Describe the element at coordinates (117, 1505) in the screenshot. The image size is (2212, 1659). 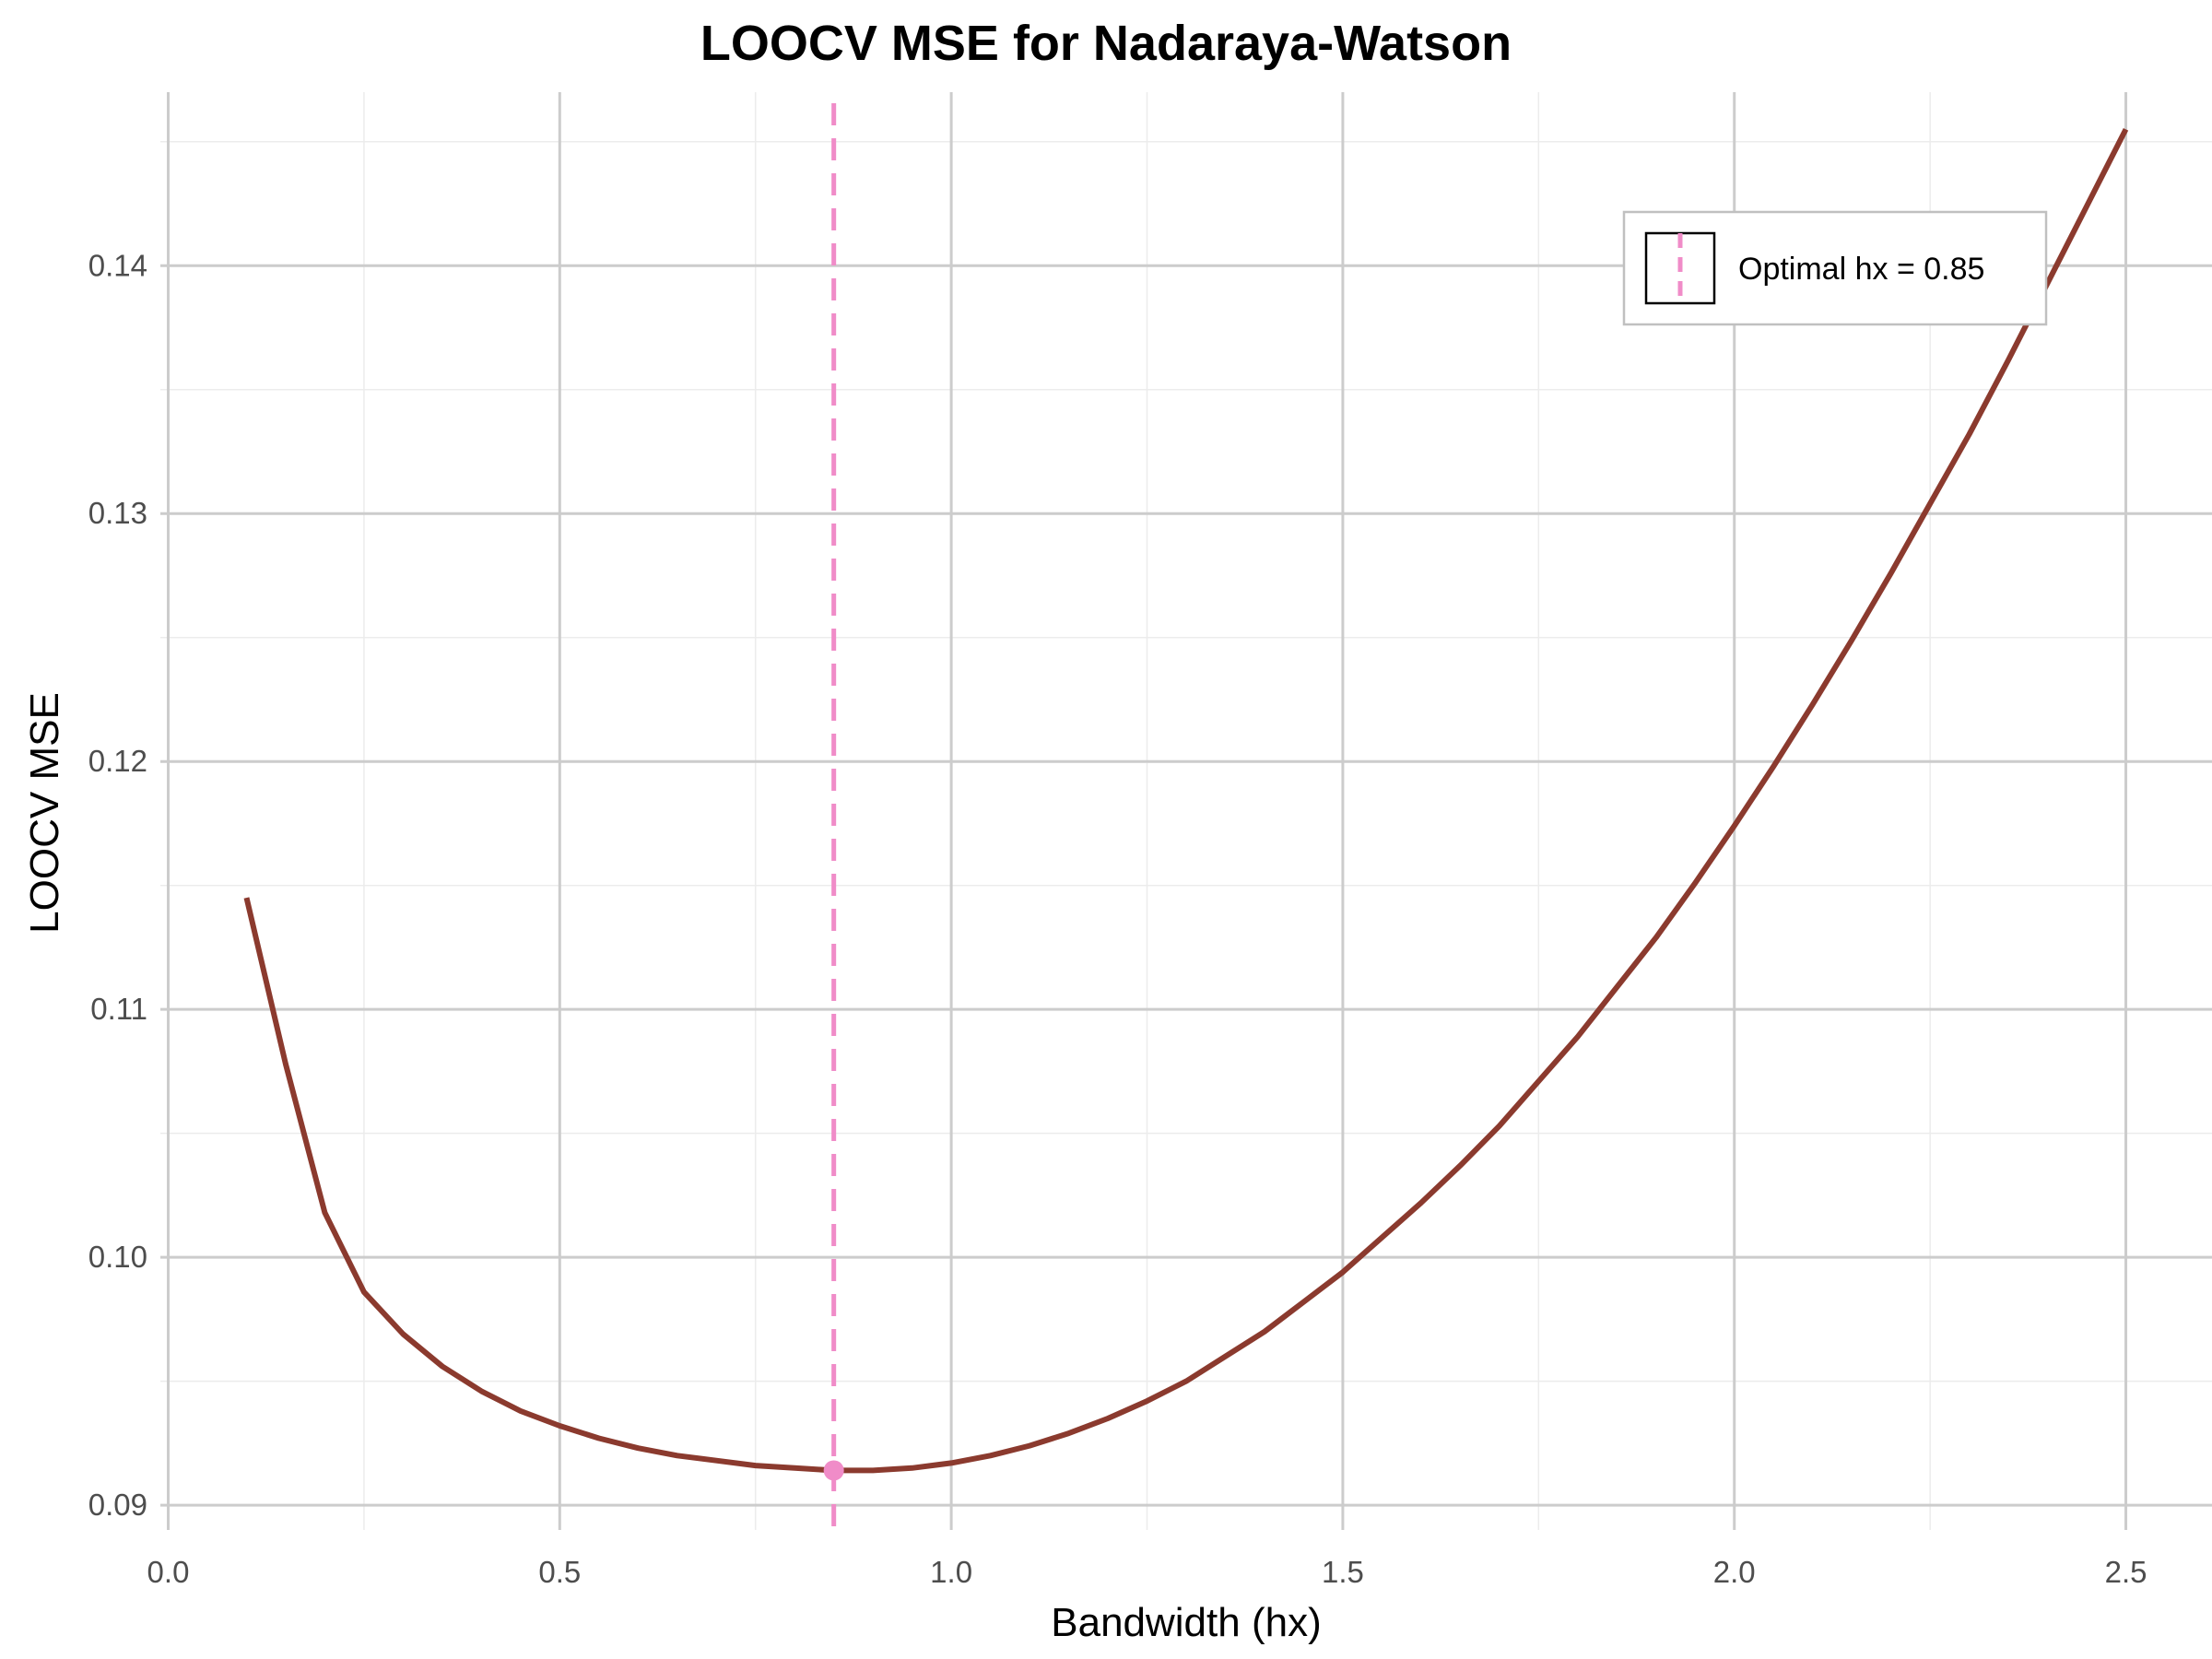
I see `y-tick-label: 0.09` at that location.